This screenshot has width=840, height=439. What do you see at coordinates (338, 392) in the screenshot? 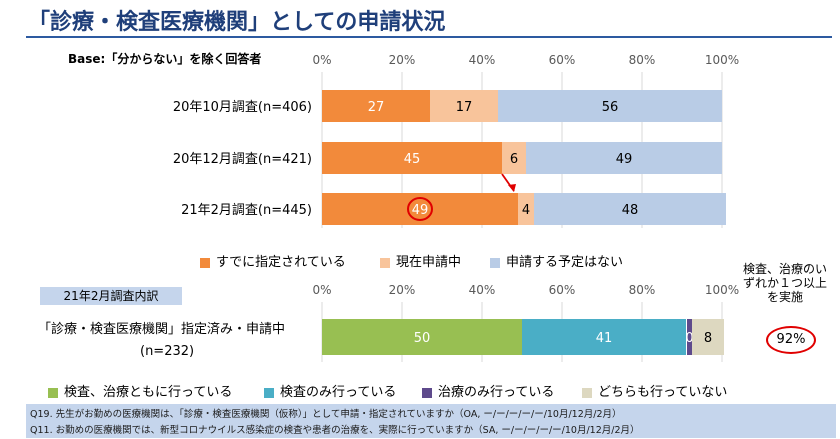
I see `legend-label: 検査のみ行っている` at bounding box center [338, 392].